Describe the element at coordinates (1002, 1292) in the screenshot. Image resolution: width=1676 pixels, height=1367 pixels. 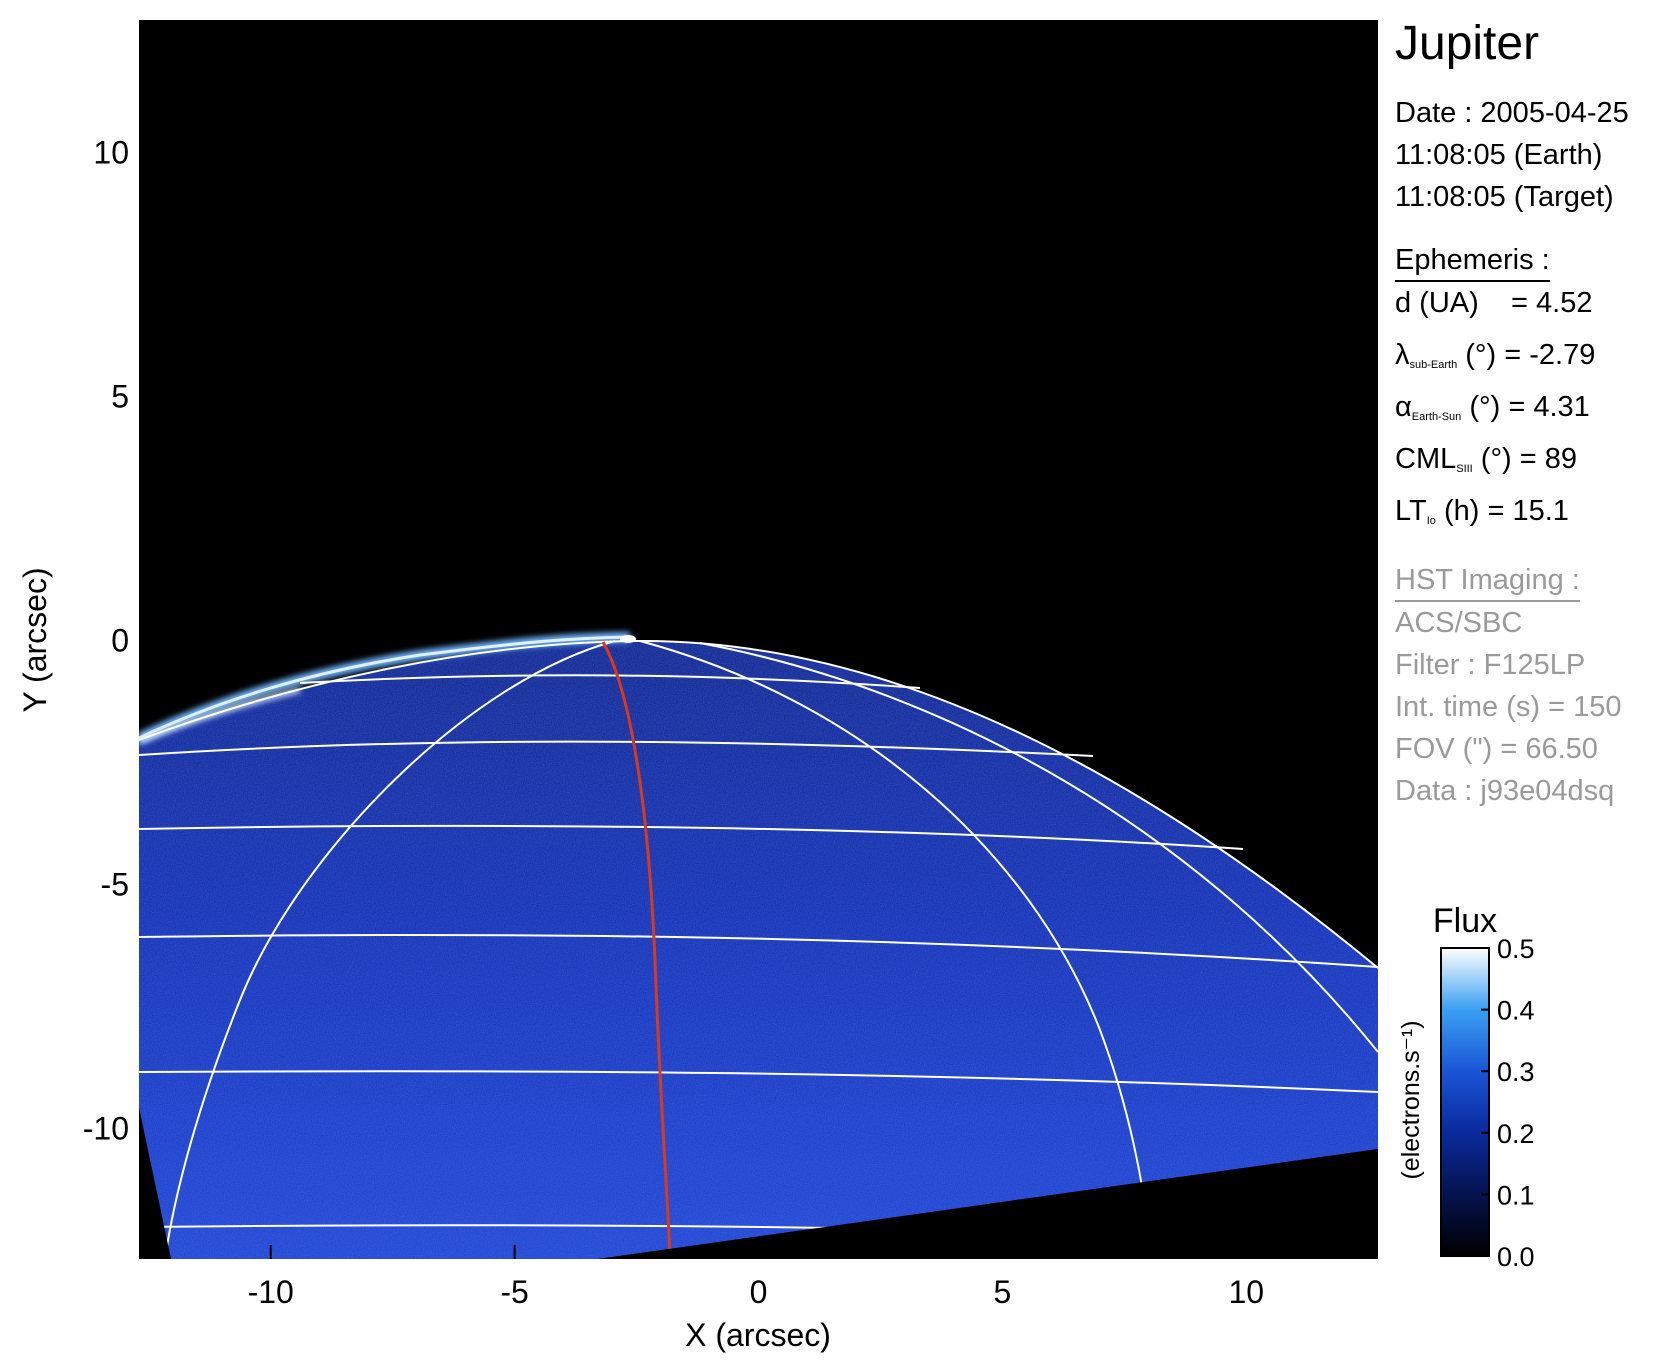
I see `x-tick-label: 5` at that location.